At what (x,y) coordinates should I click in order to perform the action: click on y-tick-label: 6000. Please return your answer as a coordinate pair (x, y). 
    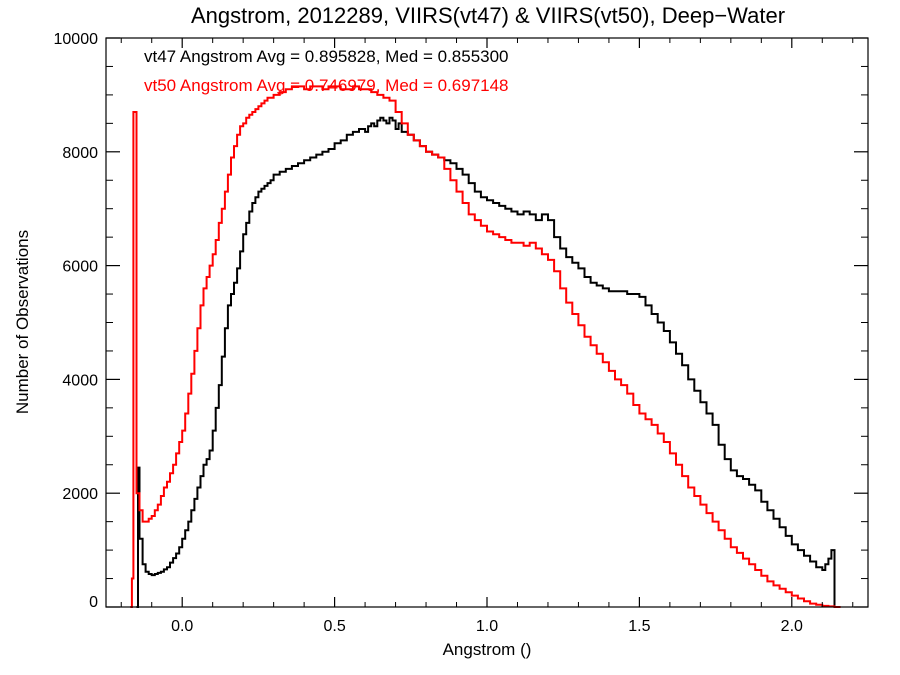
    Looking at the image, I should click on (80, 267).